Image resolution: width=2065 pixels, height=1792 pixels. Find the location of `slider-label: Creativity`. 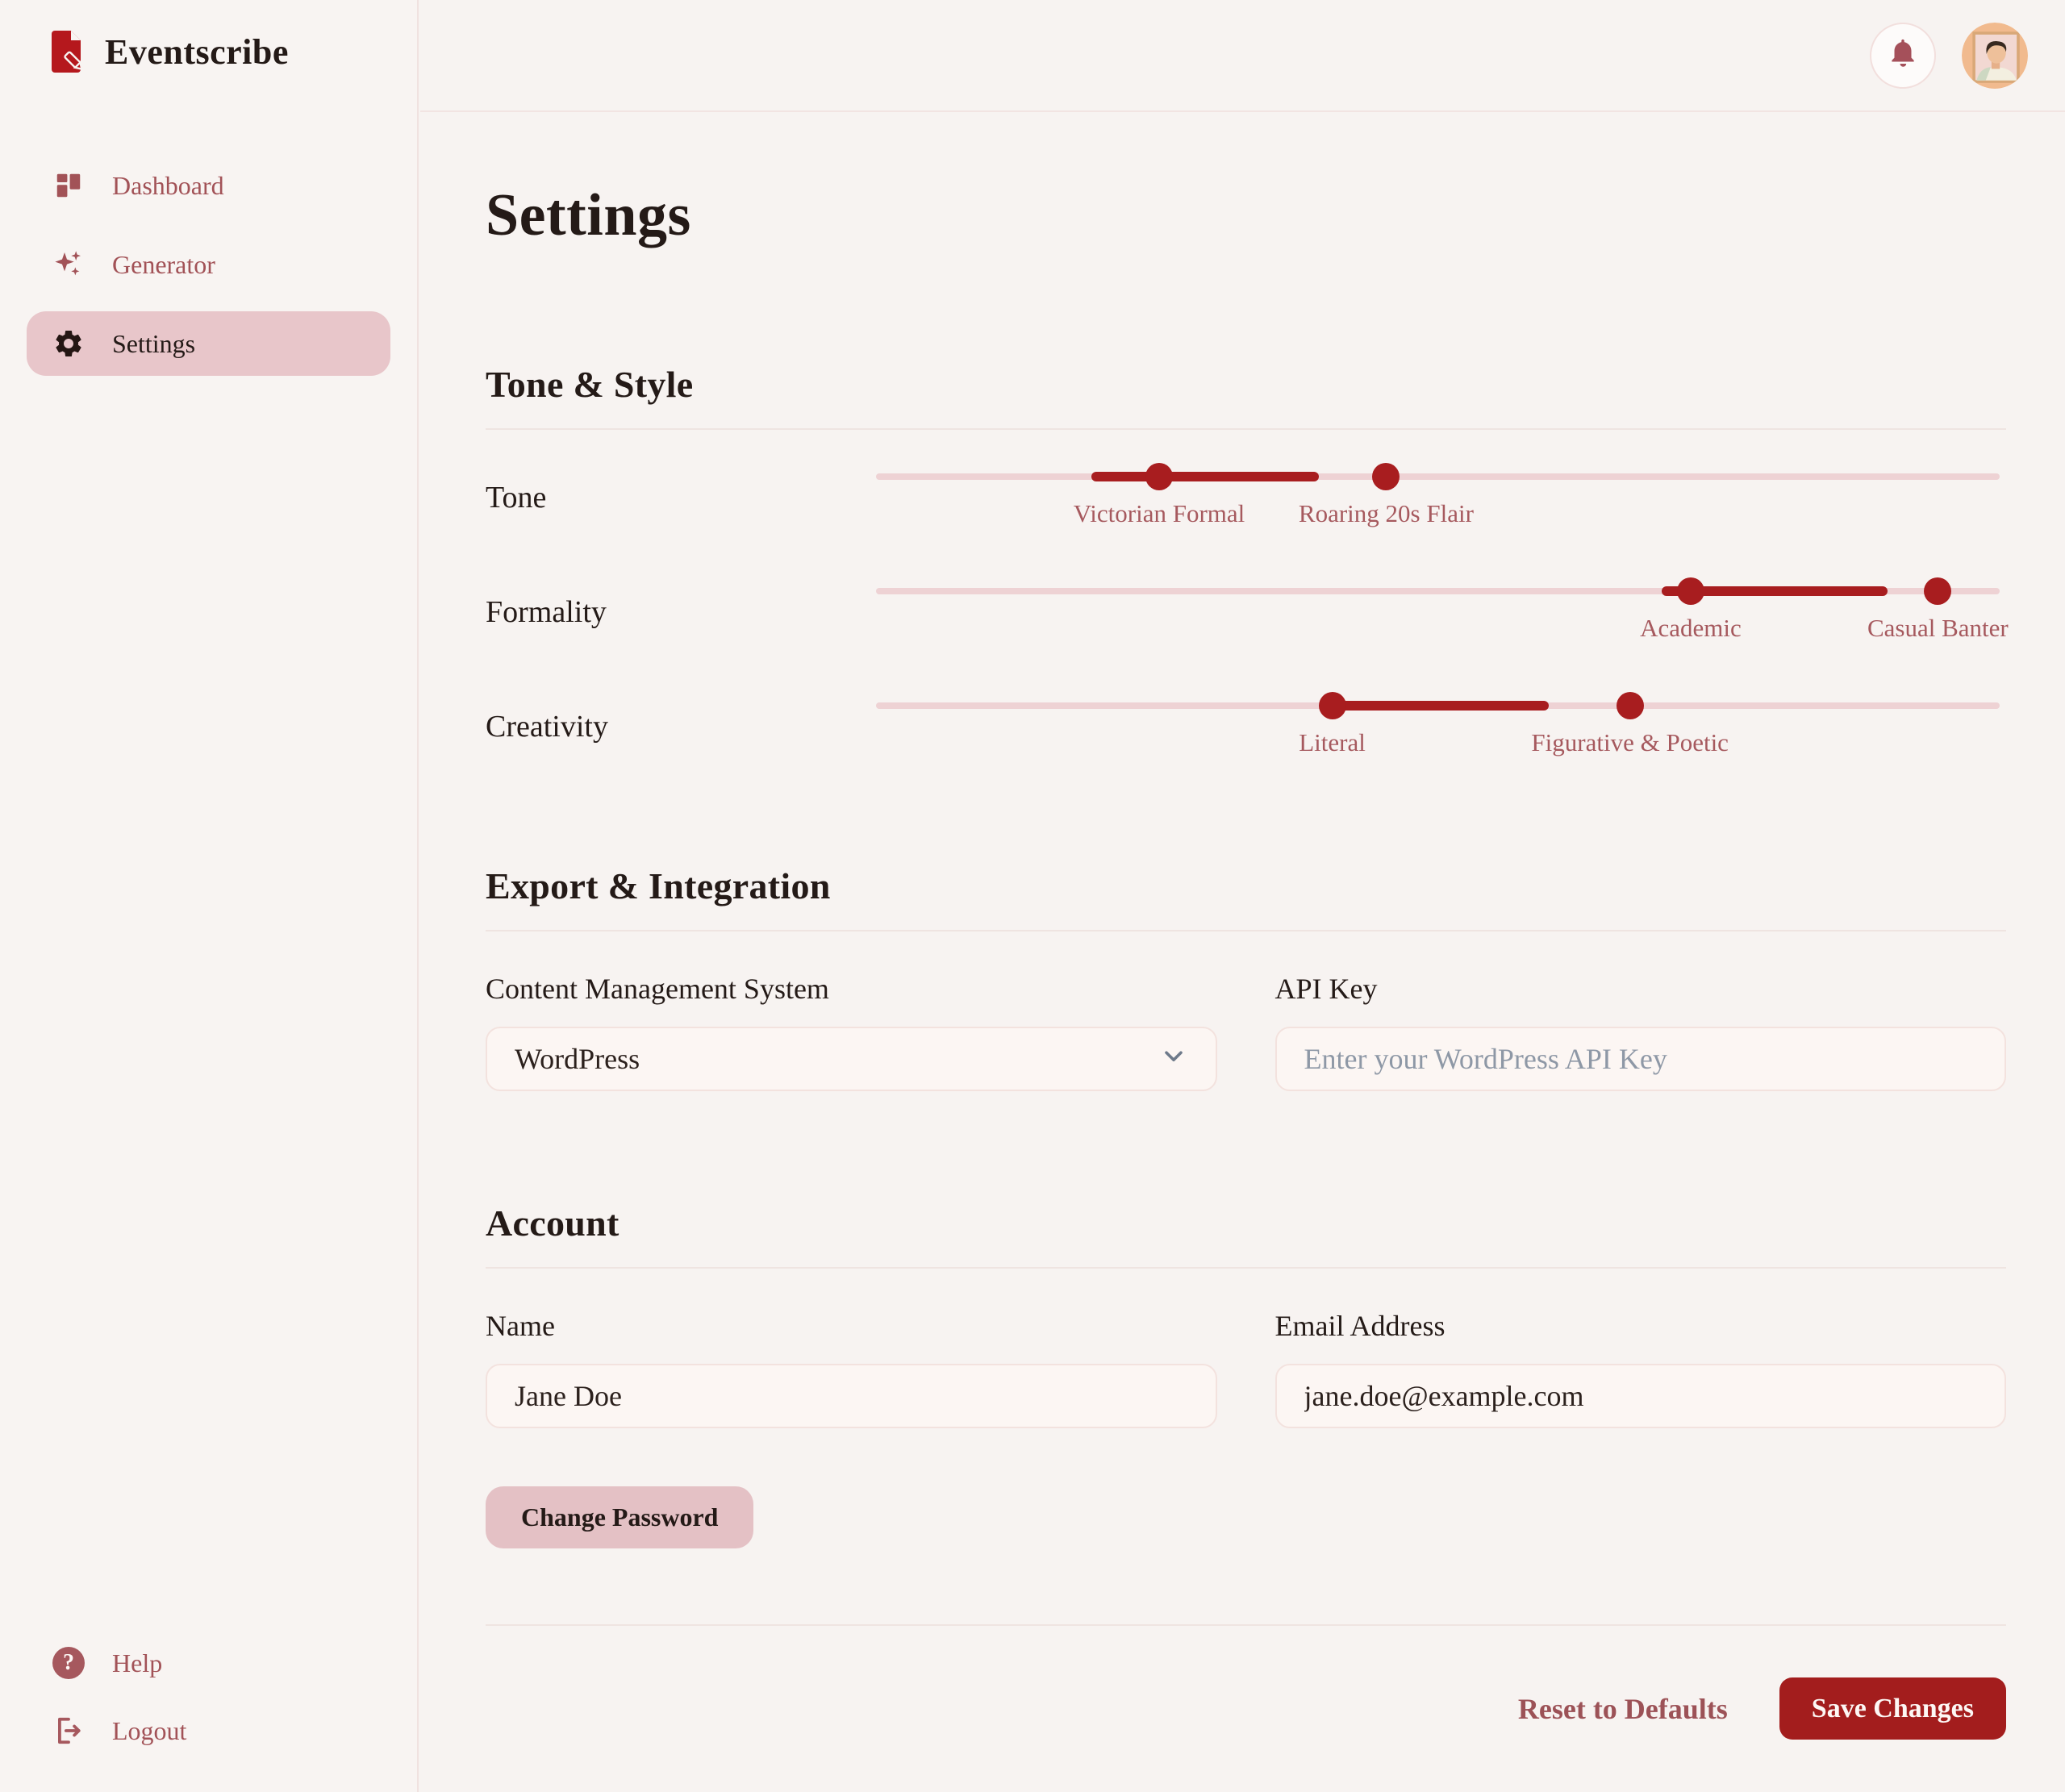

slider-label: Creativity is located at coordinates (547, 727).